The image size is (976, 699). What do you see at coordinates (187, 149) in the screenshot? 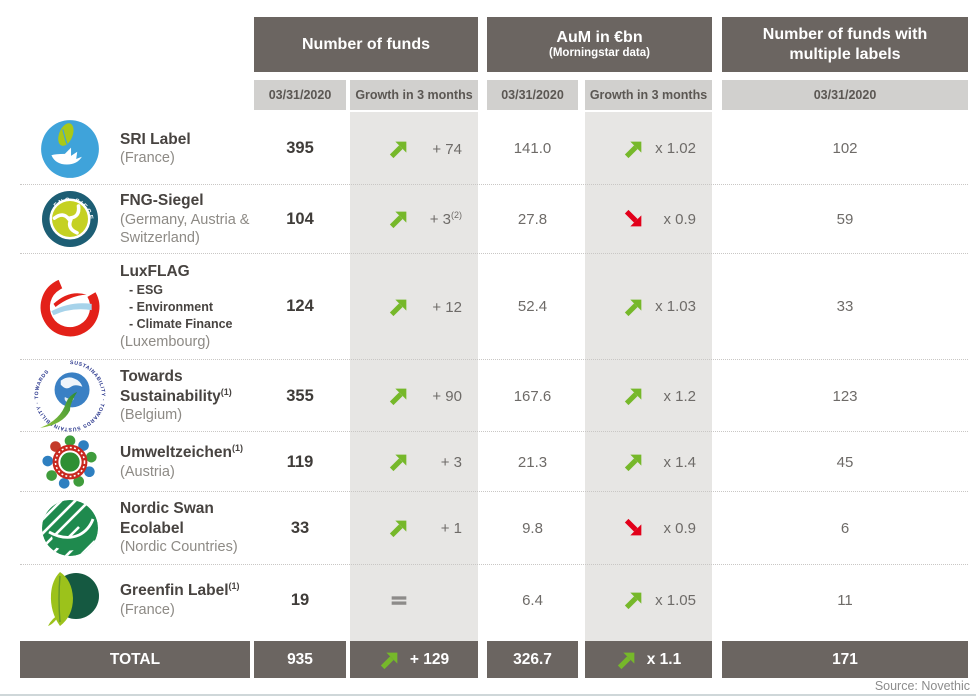
I see `label-cell: SRI Label (France)` at bounding box center [187, 149].